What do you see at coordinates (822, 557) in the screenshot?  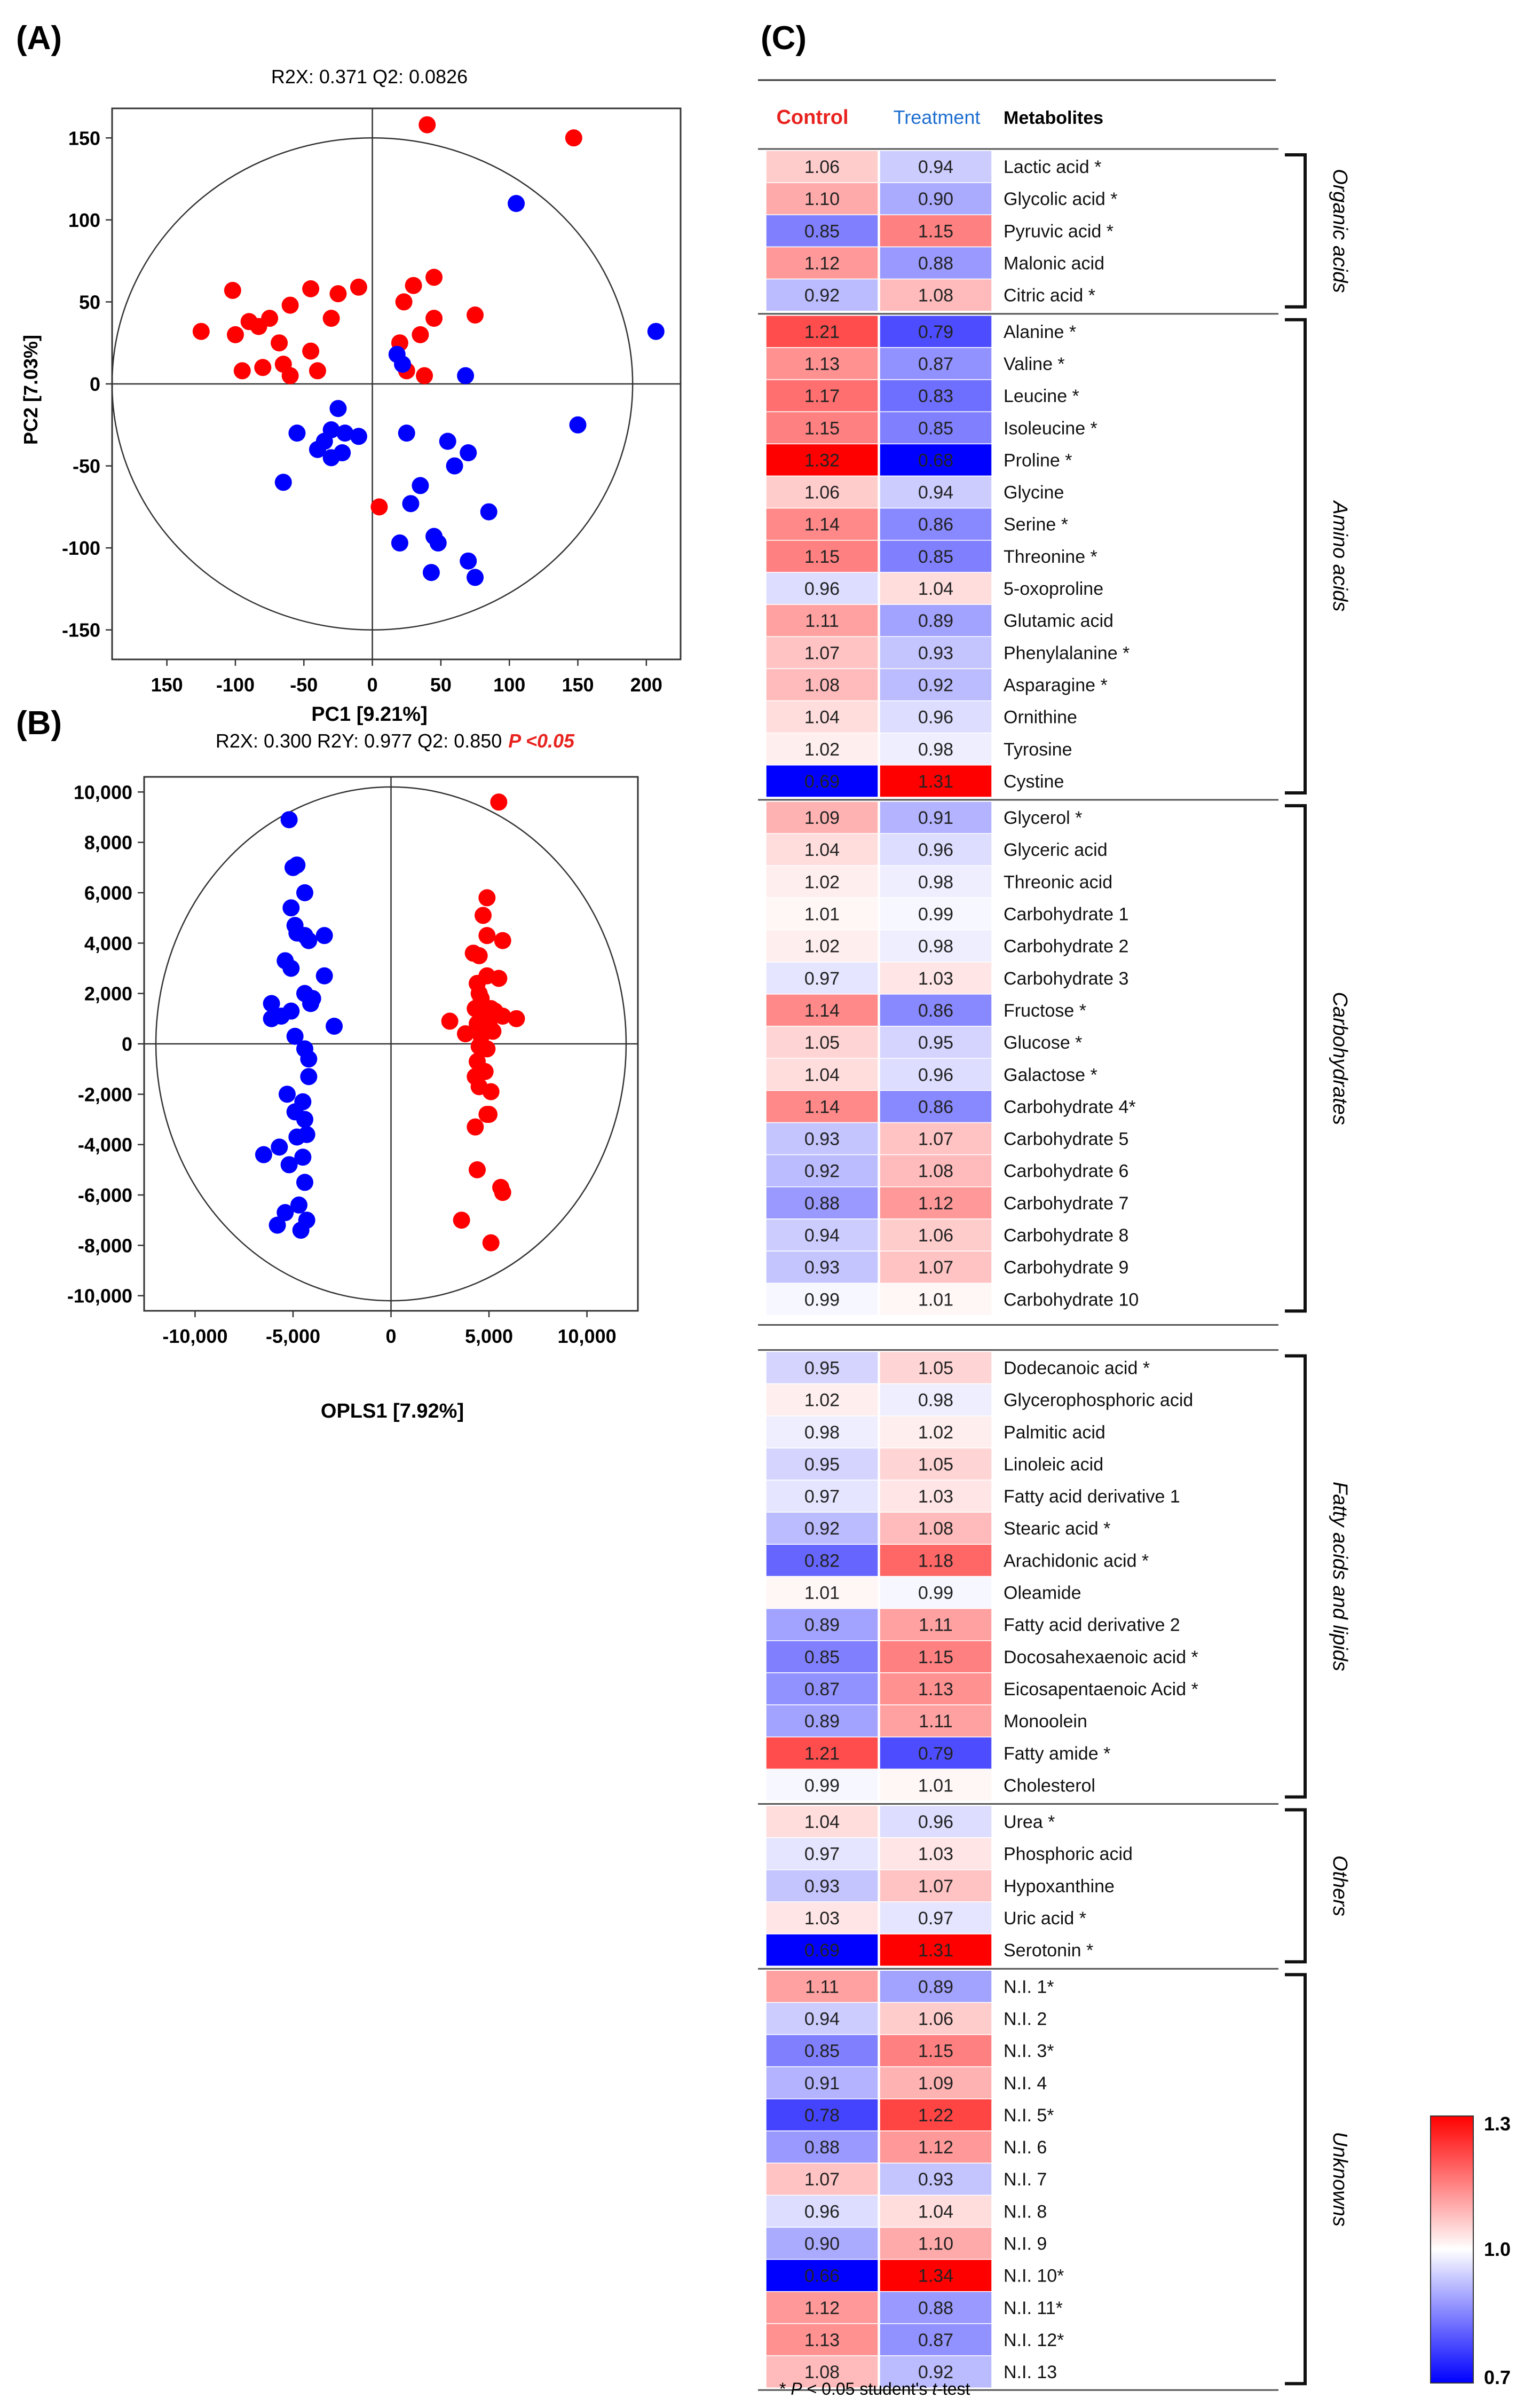 I see `heatmap-value-control: 1.15` at bounding box center [822, 557].